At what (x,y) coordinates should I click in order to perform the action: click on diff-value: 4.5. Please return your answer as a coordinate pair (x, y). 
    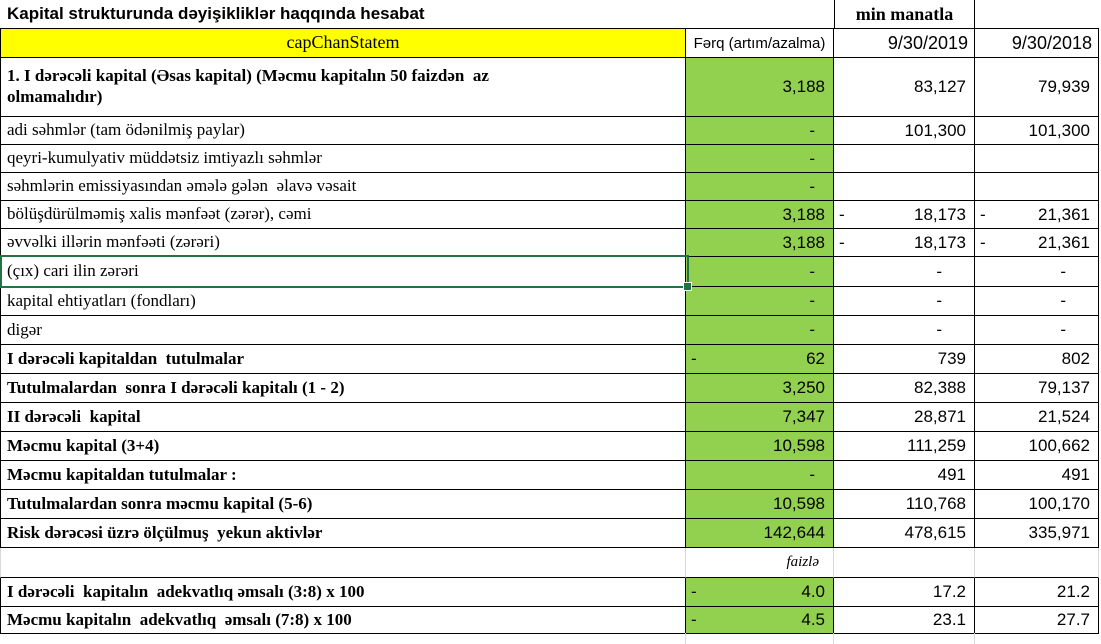
    Looking at the image, I should click on (813, 619).